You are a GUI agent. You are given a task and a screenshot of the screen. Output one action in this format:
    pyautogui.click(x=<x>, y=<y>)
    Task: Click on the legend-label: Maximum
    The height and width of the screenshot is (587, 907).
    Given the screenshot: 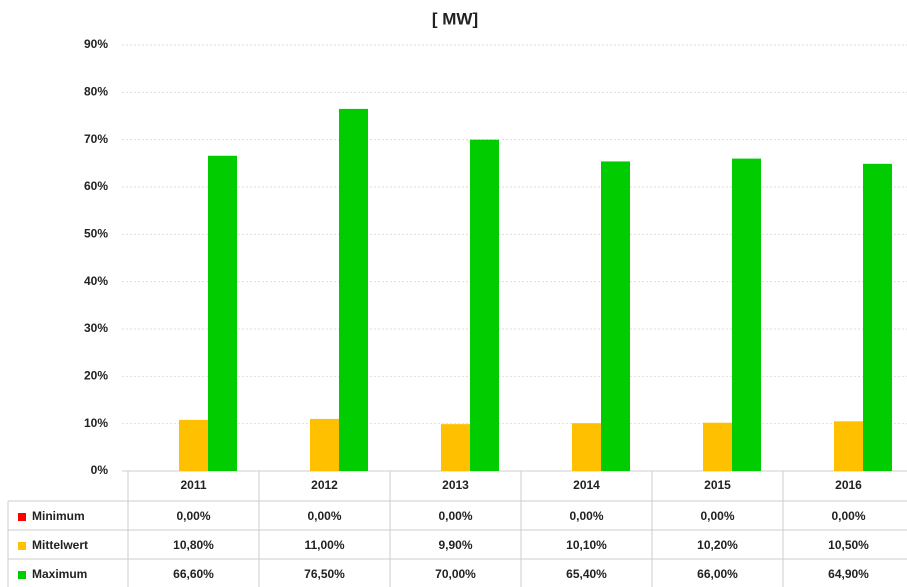 What is the action you would take?
    pyautogui.click(x=59, y=574)
    